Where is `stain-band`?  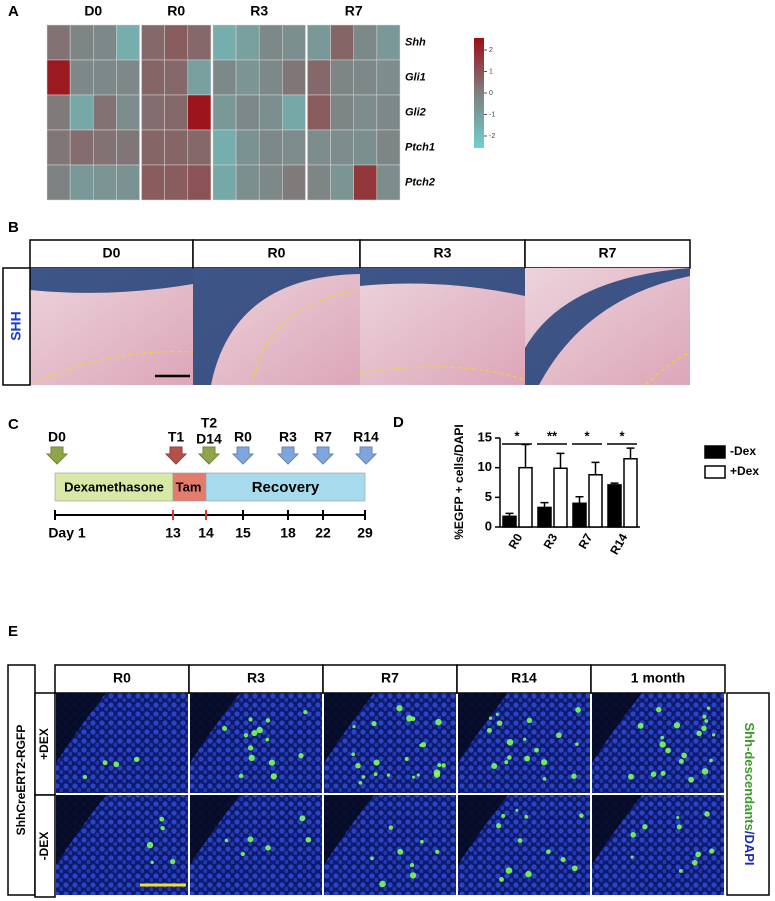 stain-band is located at coordinates (111, 280).